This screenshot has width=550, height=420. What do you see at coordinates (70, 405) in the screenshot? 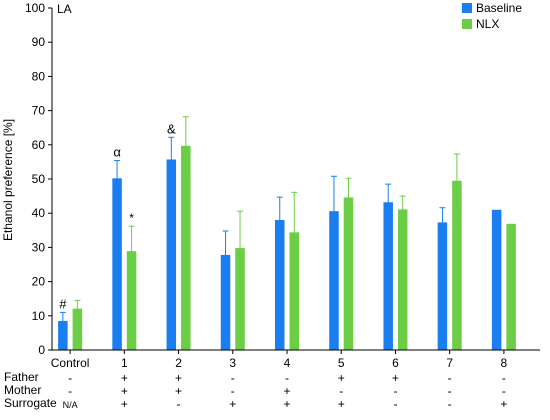
I see `condition-cell: N/A` at bounding box center [70, 405].